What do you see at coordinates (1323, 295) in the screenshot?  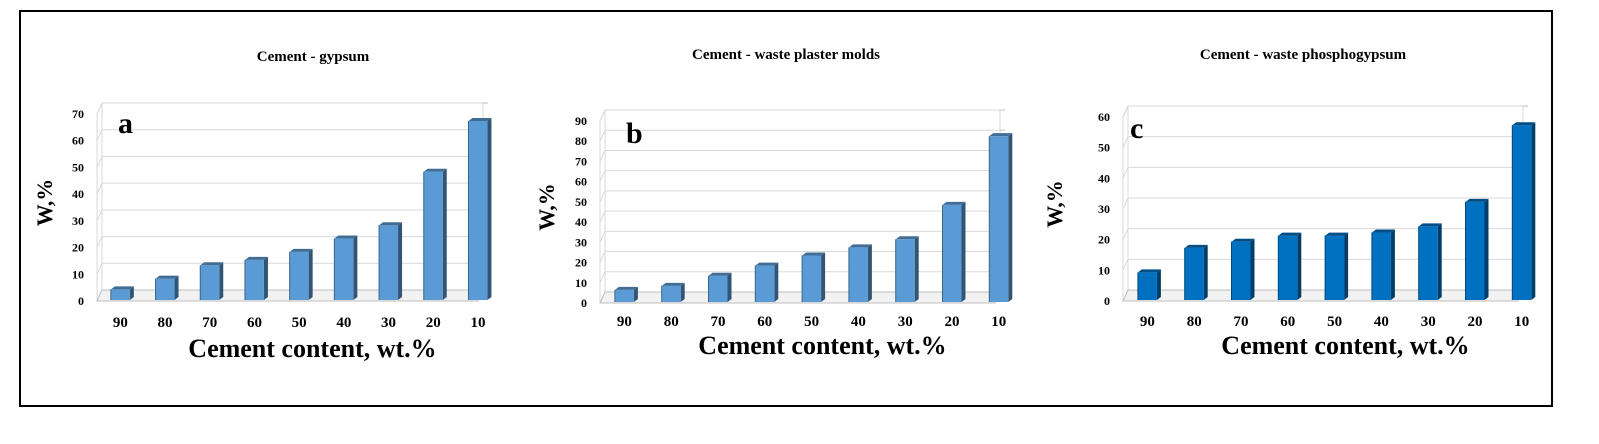 I see `plot-floor` at bounding box center [1323, 295].